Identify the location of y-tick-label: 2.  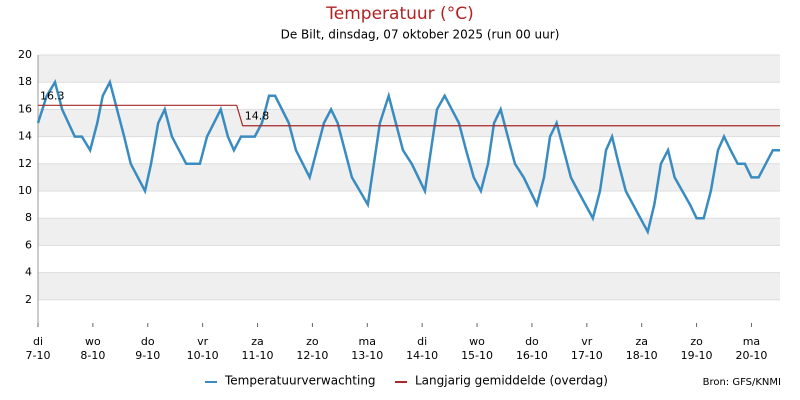
(28, 299).